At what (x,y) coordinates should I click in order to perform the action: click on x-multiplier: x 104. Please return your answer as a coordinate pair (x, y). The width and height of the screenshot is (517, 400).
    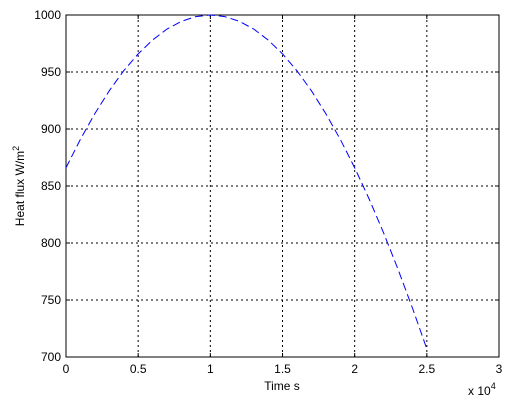
    Looking at the image, I should click on (482, 389).